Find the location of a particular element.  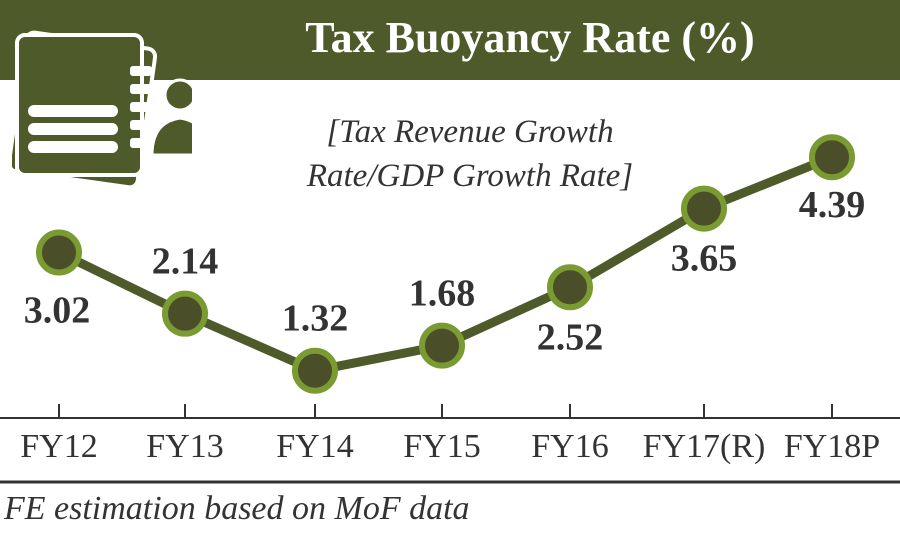

x-tick-label: FY16 is located at coordinates (569, 446).